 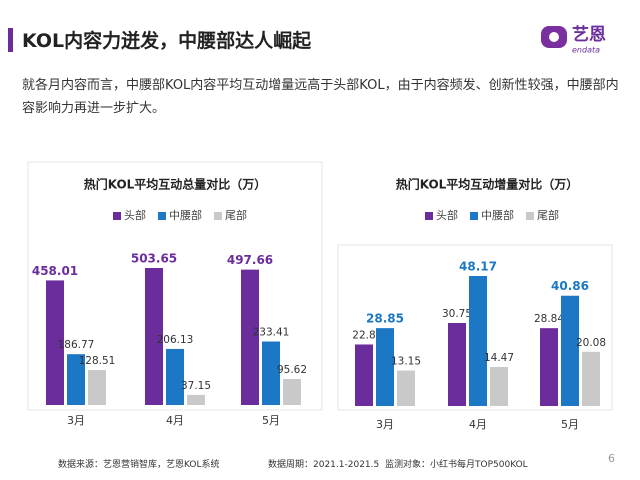 What do you see at coordinates (154, 259) in the screenshot?
I see `value-label: 503.65` at bounding box center [154, 259].